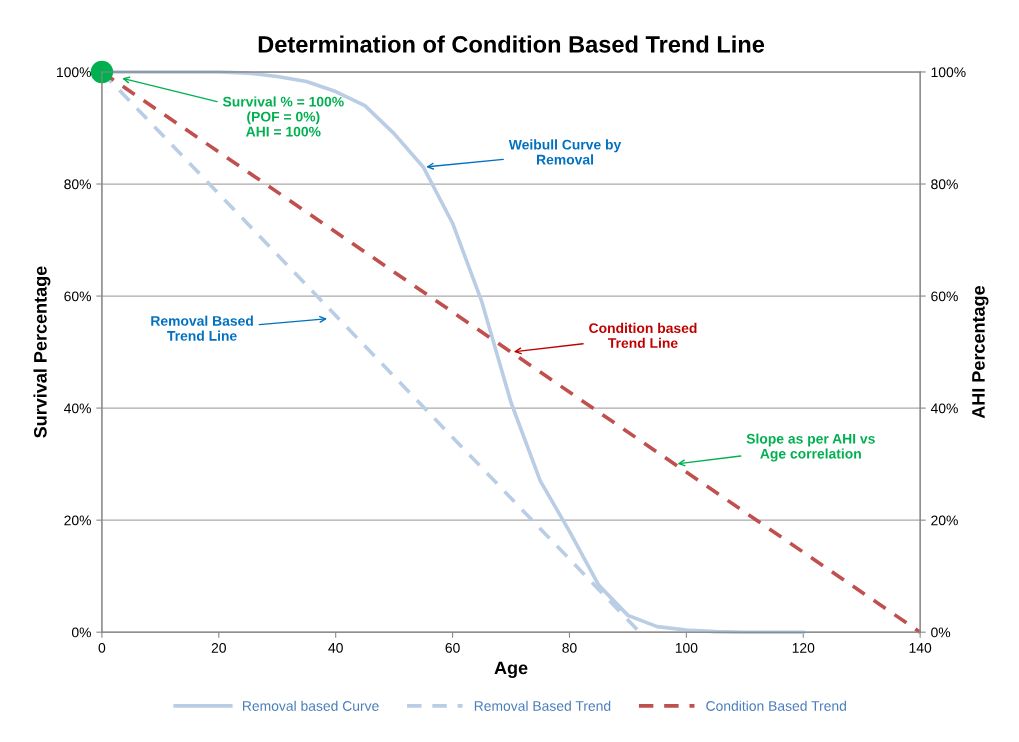  Describe the element at coordinates (77, 520) in the screenshot. I see `y-tick-label: 20%` at that location.